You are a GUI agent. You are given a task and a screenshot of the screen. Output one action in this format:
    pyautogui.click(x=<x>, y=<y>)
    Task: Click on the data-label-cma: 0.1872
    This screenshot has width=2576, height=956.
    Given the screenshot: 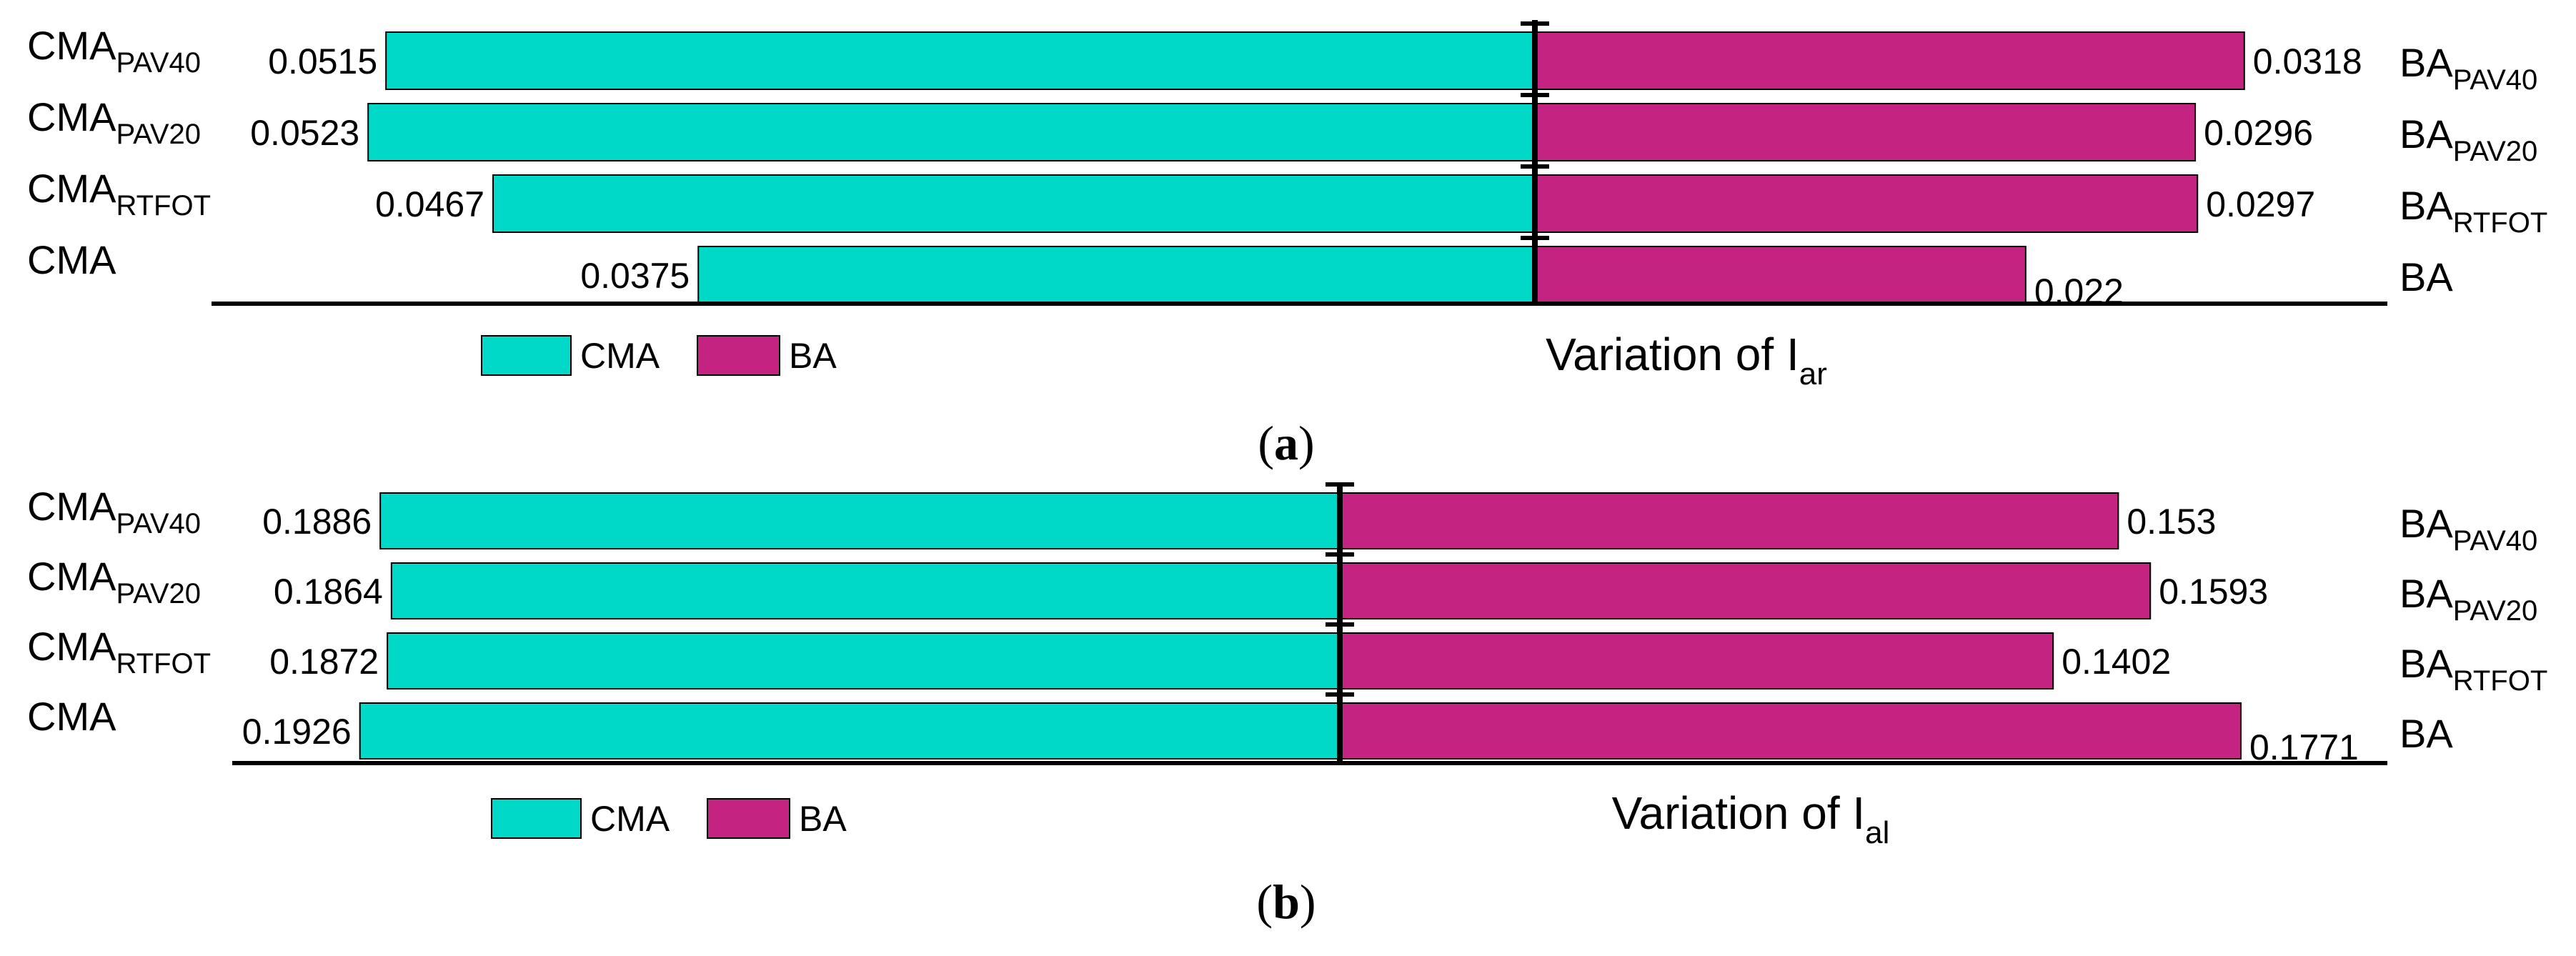 What is the action you would take?
    pyautogui.click(x=324, y=662)
    